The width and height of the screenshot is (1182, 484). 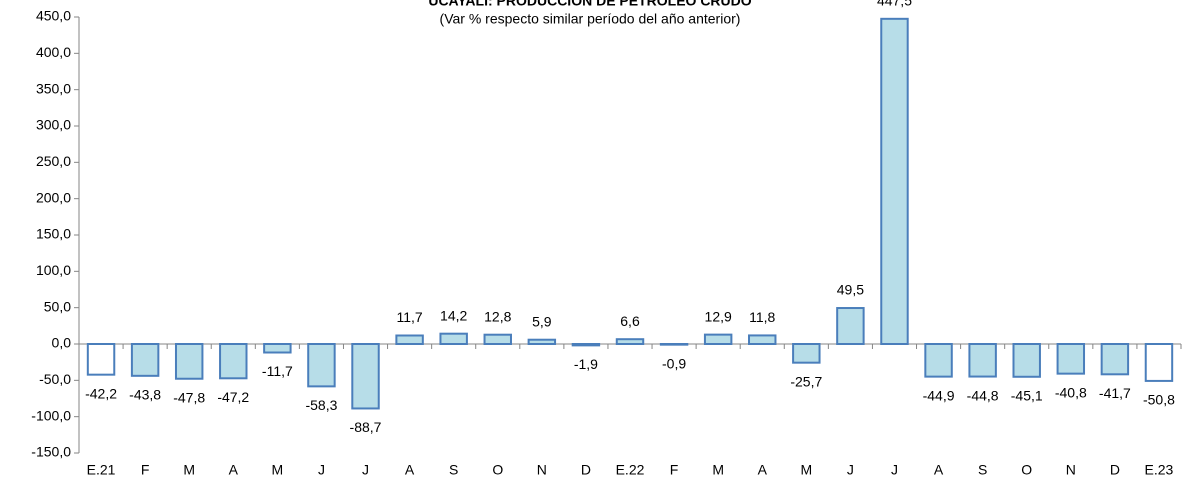 I want to click on data-label: -47,8, so click(x=189, y=397).